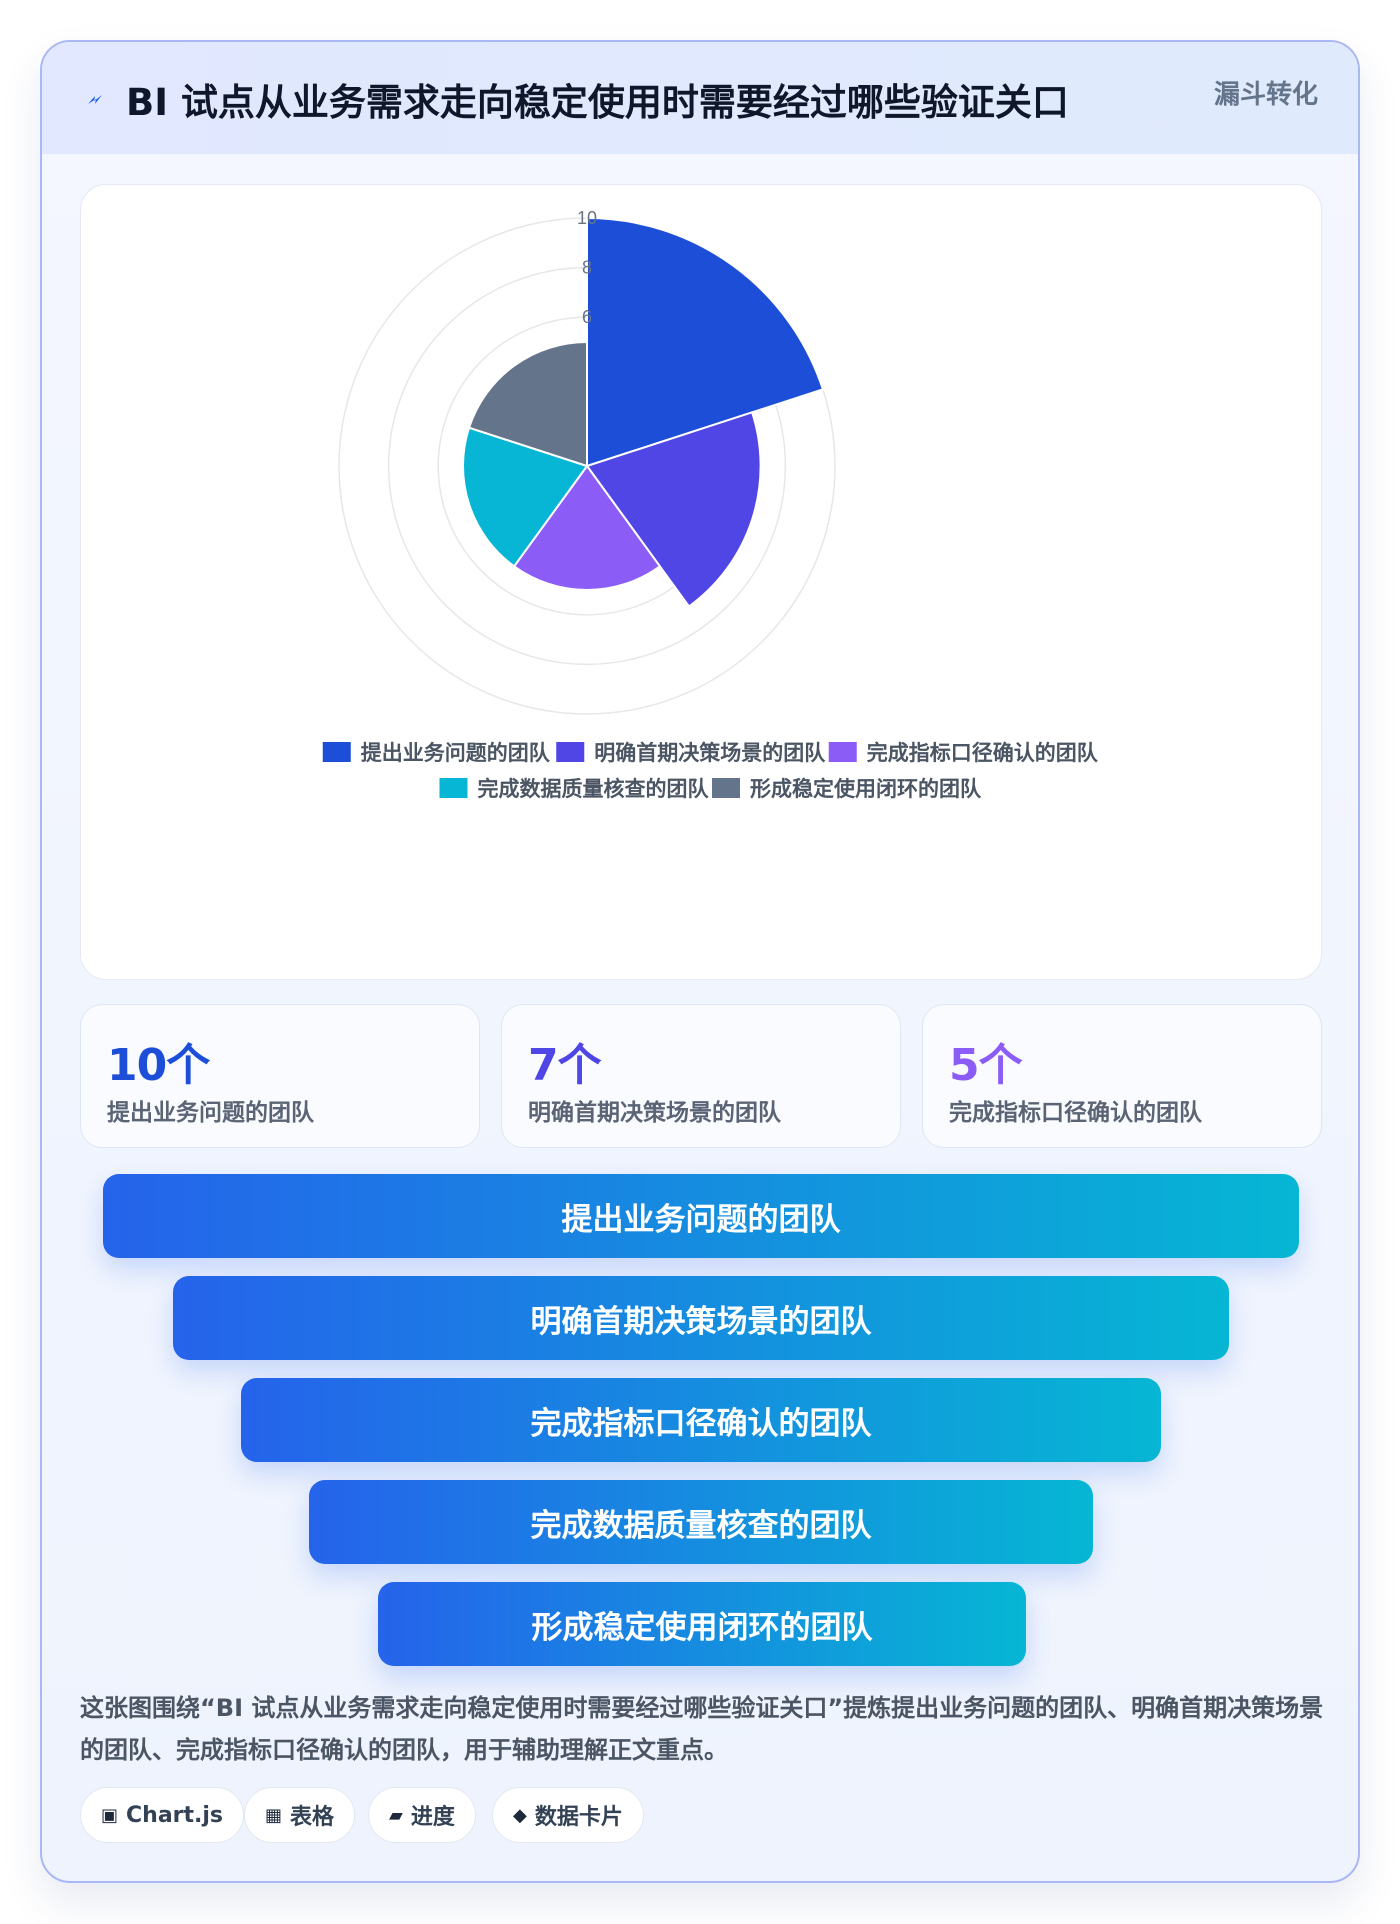  Describe the element at coordinates (565, 1065) in the screenshot. I see `stat-value: 7个` at that location.